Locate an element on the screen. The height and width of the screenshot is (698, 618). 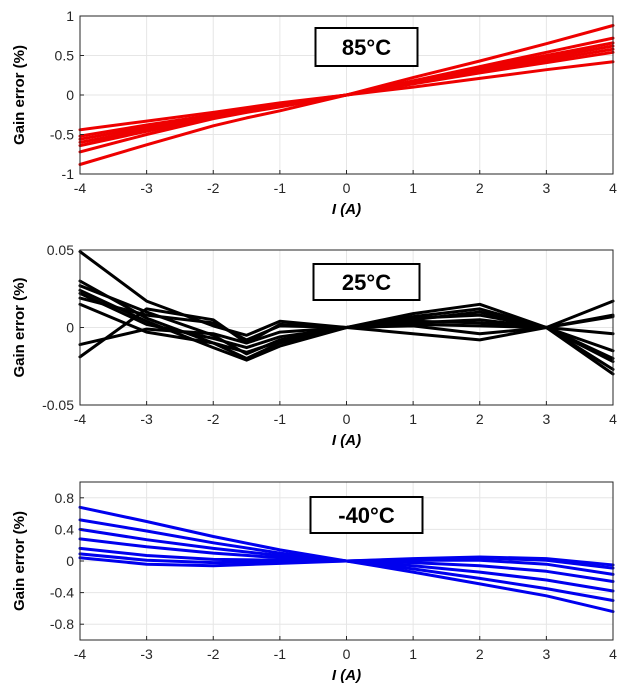
temperature-label: 25°C is located at coordinates (366, 282).